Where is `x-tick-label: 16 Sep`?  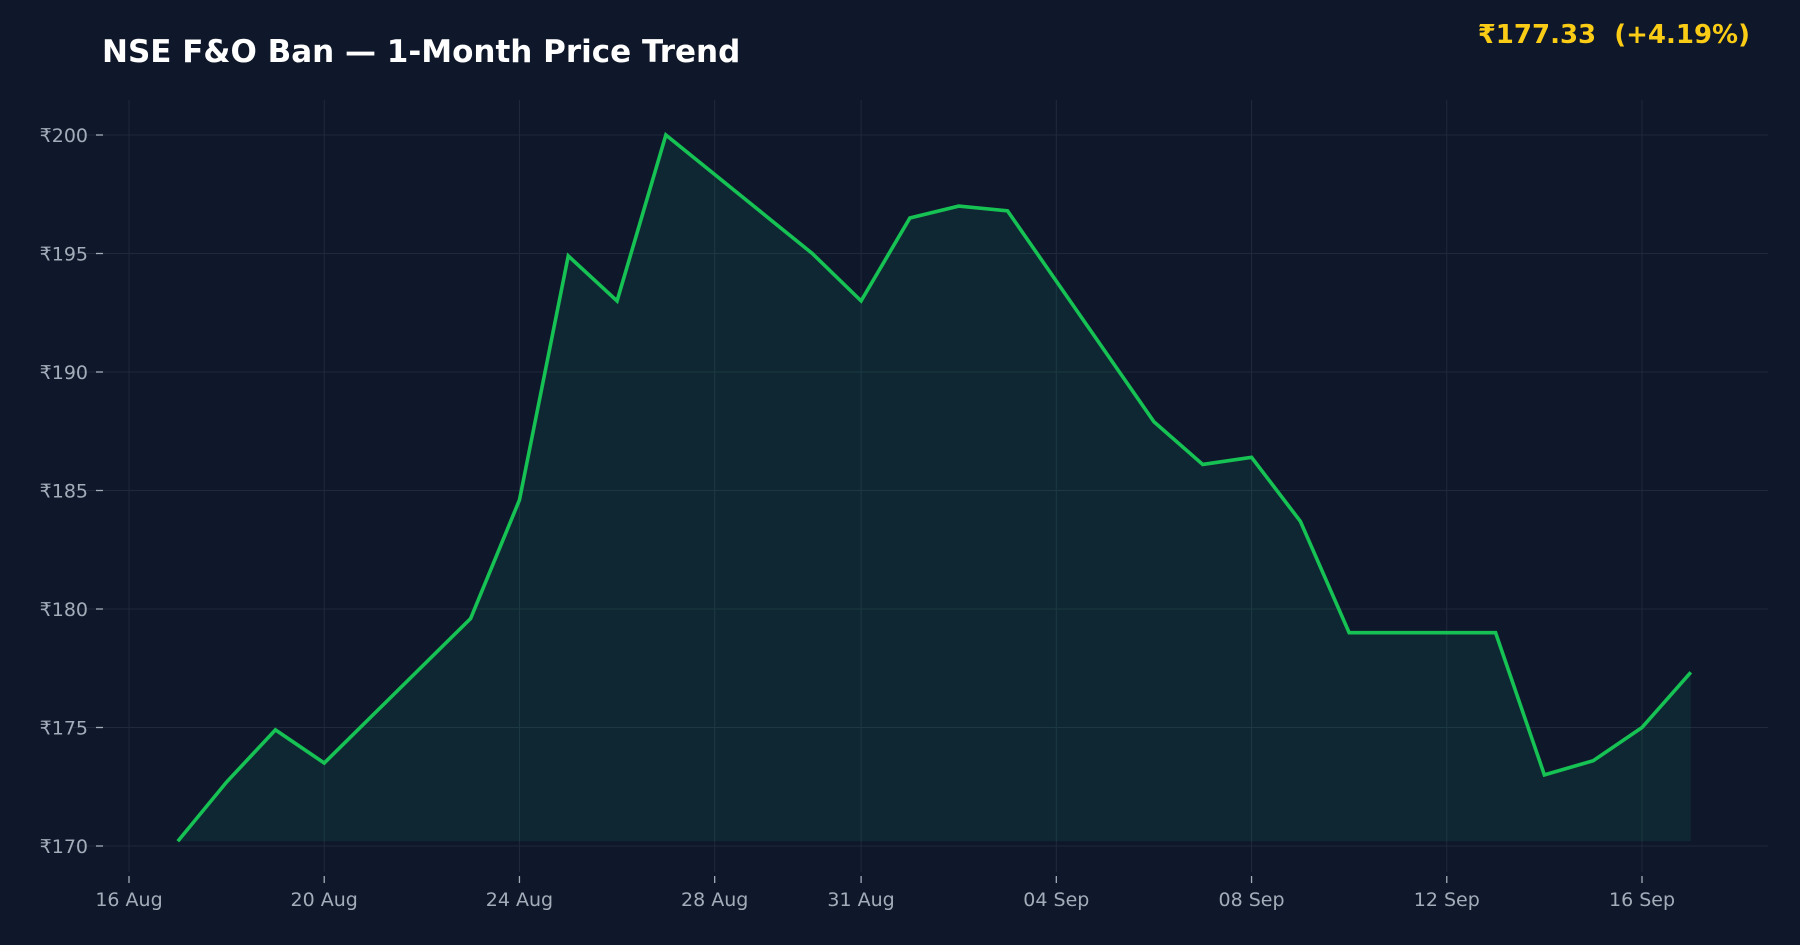 x-tick-label: 16 Sep is located at coordinates (1642, 900).